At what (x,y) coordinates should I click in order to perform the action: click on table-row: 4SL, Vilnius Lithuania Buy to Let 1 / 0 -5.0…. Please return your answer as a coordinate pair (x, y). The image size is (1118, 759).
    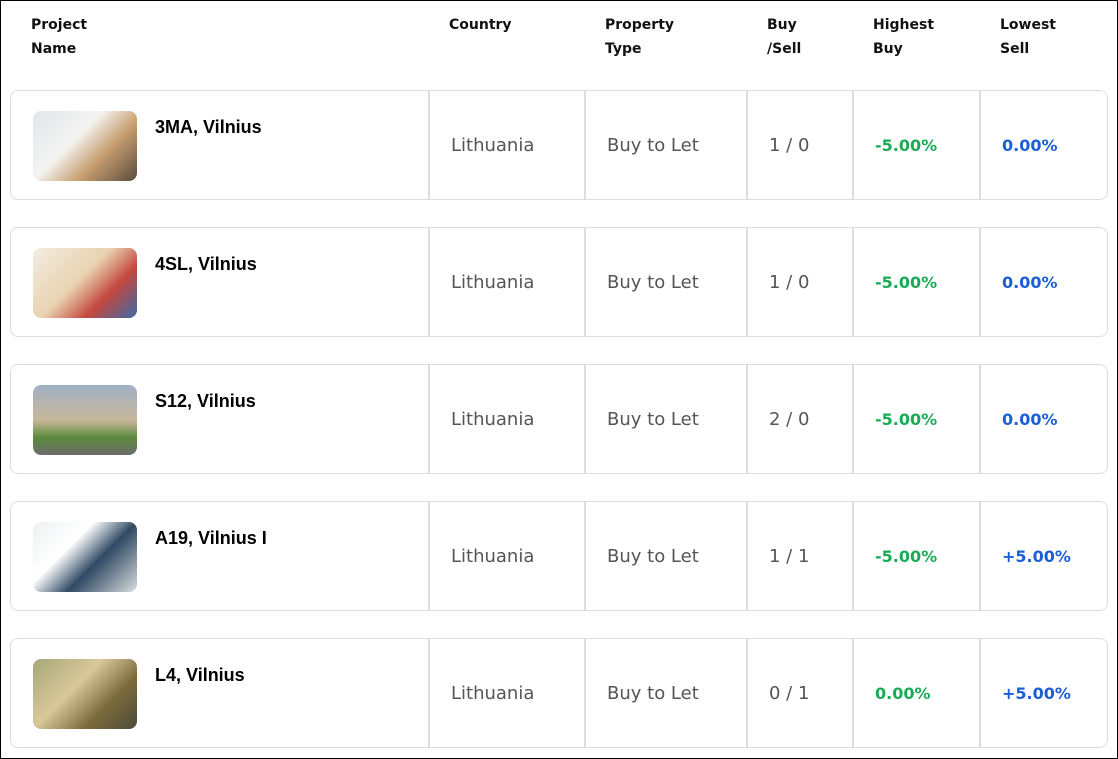
    Looking at the image, I should click on (559, 282).